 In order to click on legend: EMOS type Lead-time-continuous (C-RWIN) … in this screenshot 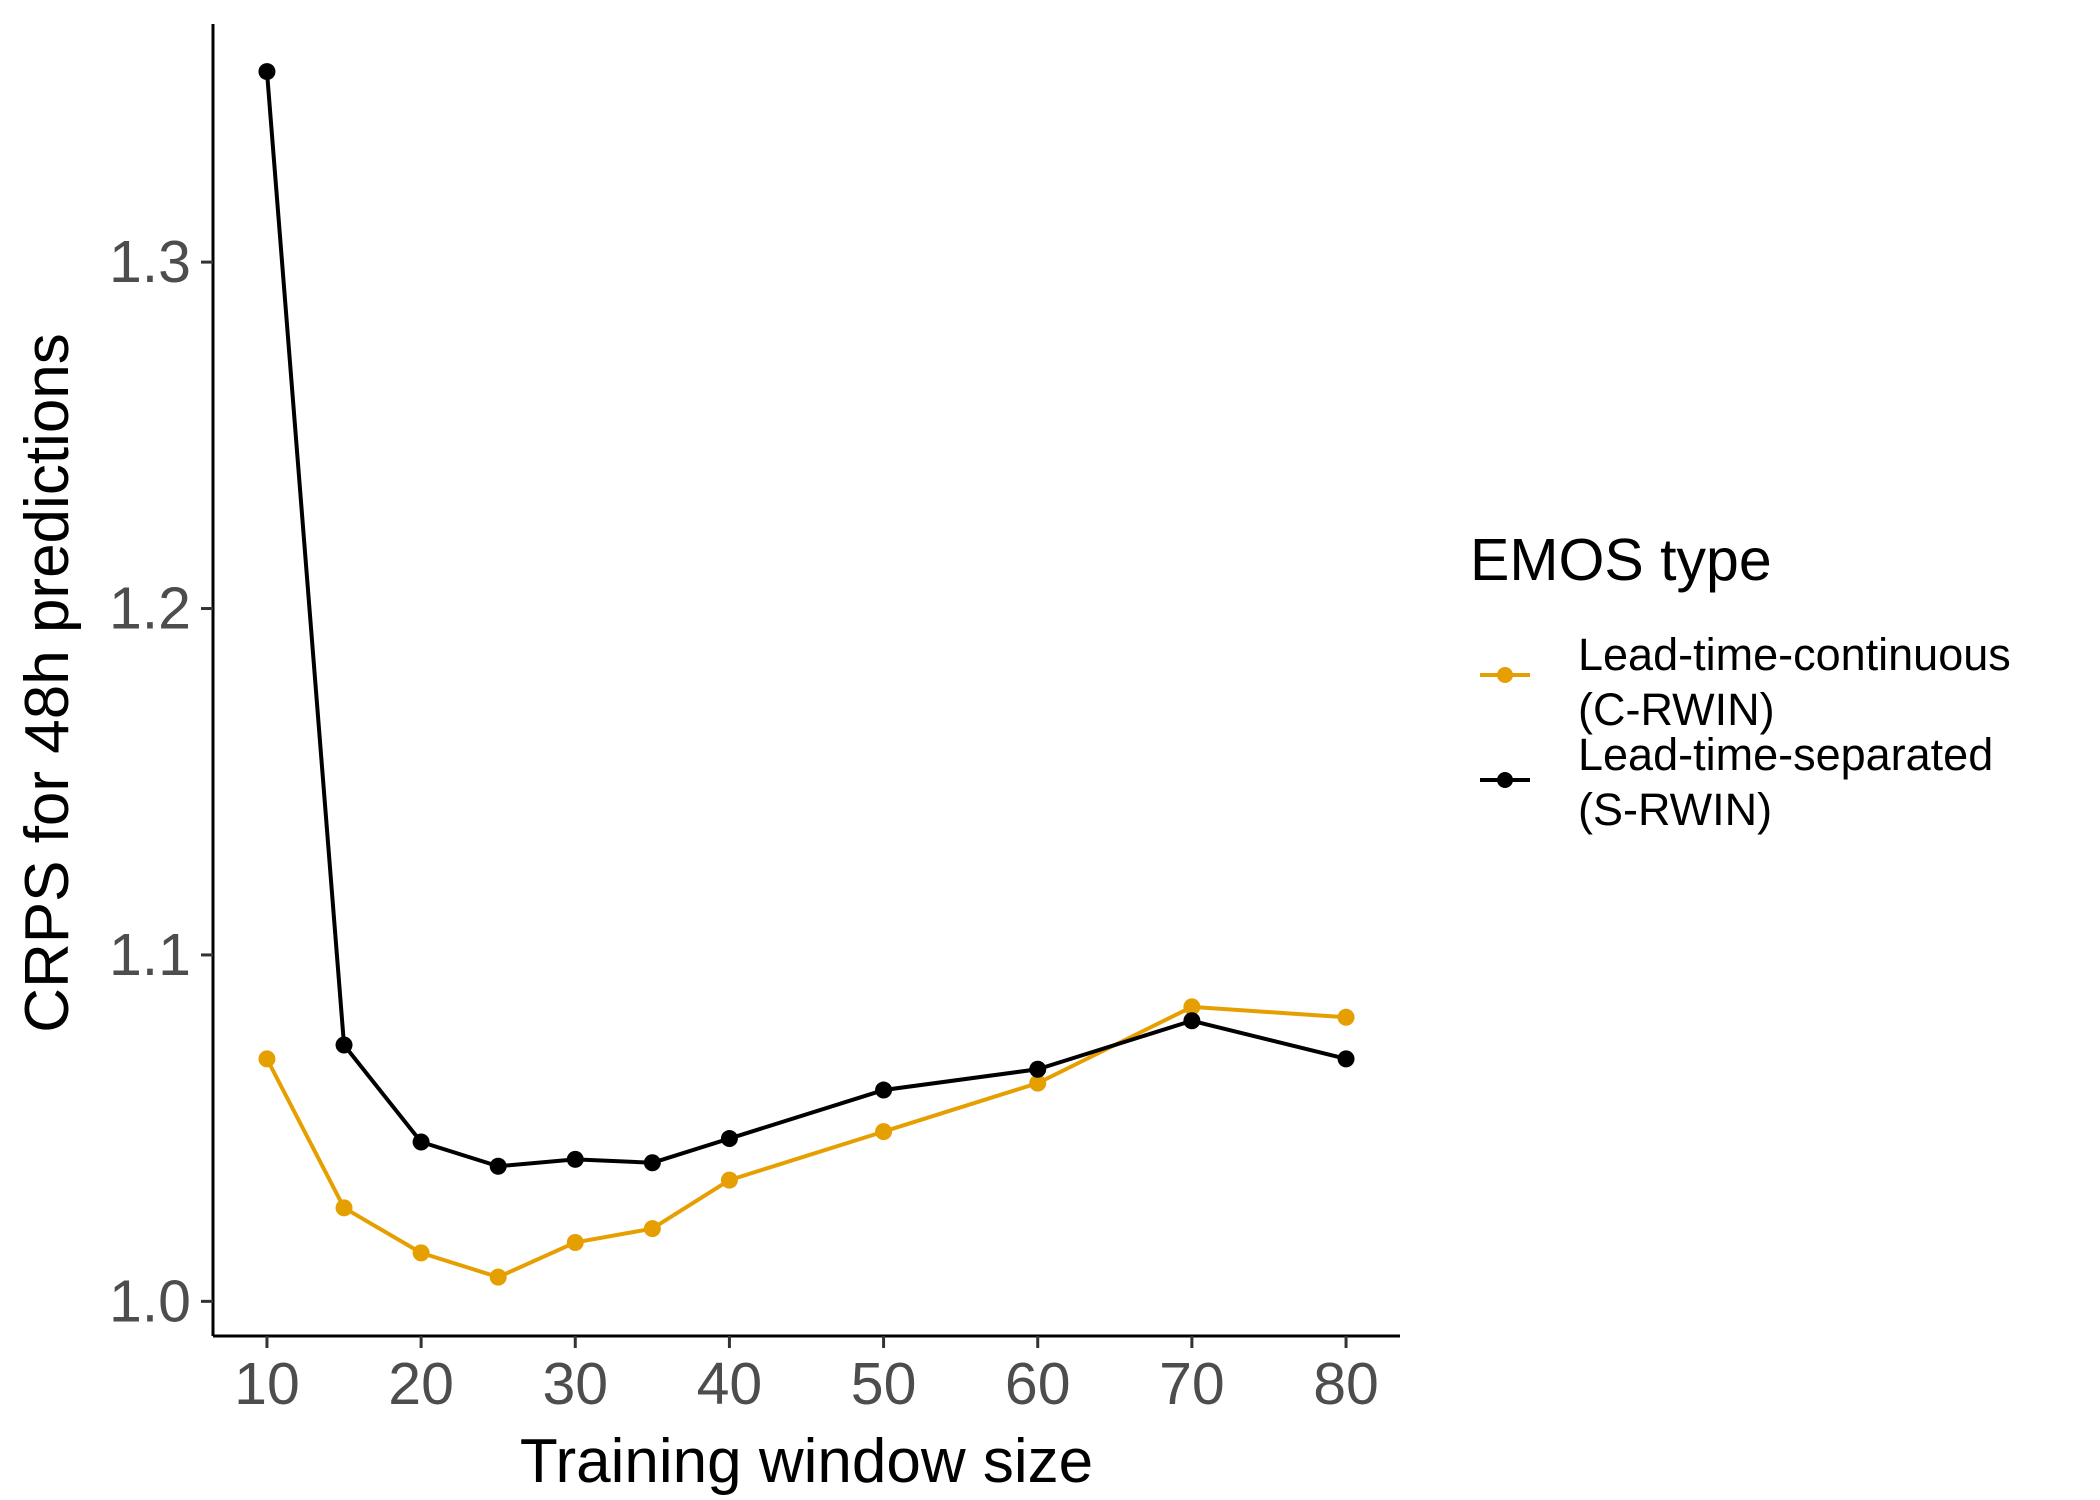, I will do `click(1740, 681)`.